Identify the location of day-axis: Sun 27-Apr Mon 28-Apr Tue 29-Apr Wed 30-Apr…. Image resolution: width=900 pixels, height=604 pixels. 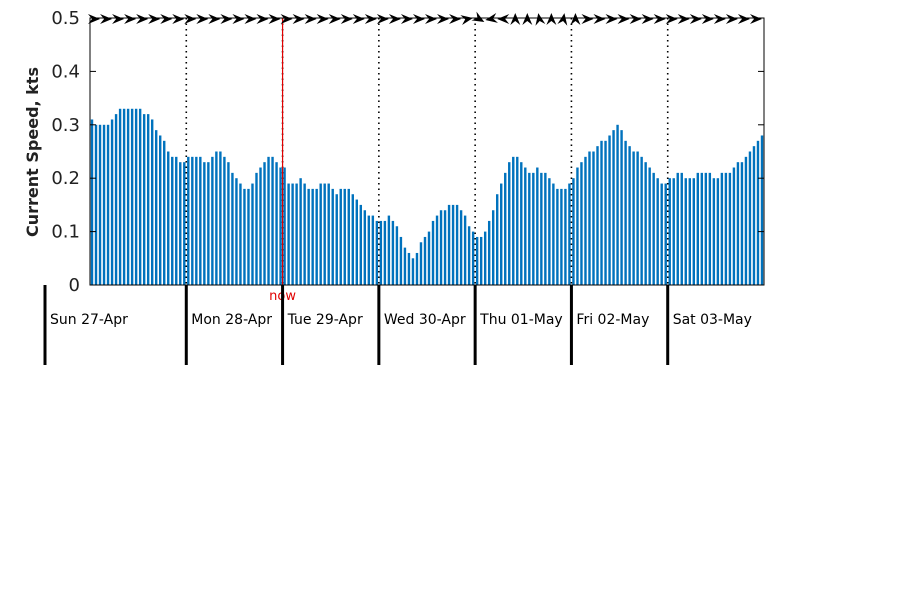
(397, 325).